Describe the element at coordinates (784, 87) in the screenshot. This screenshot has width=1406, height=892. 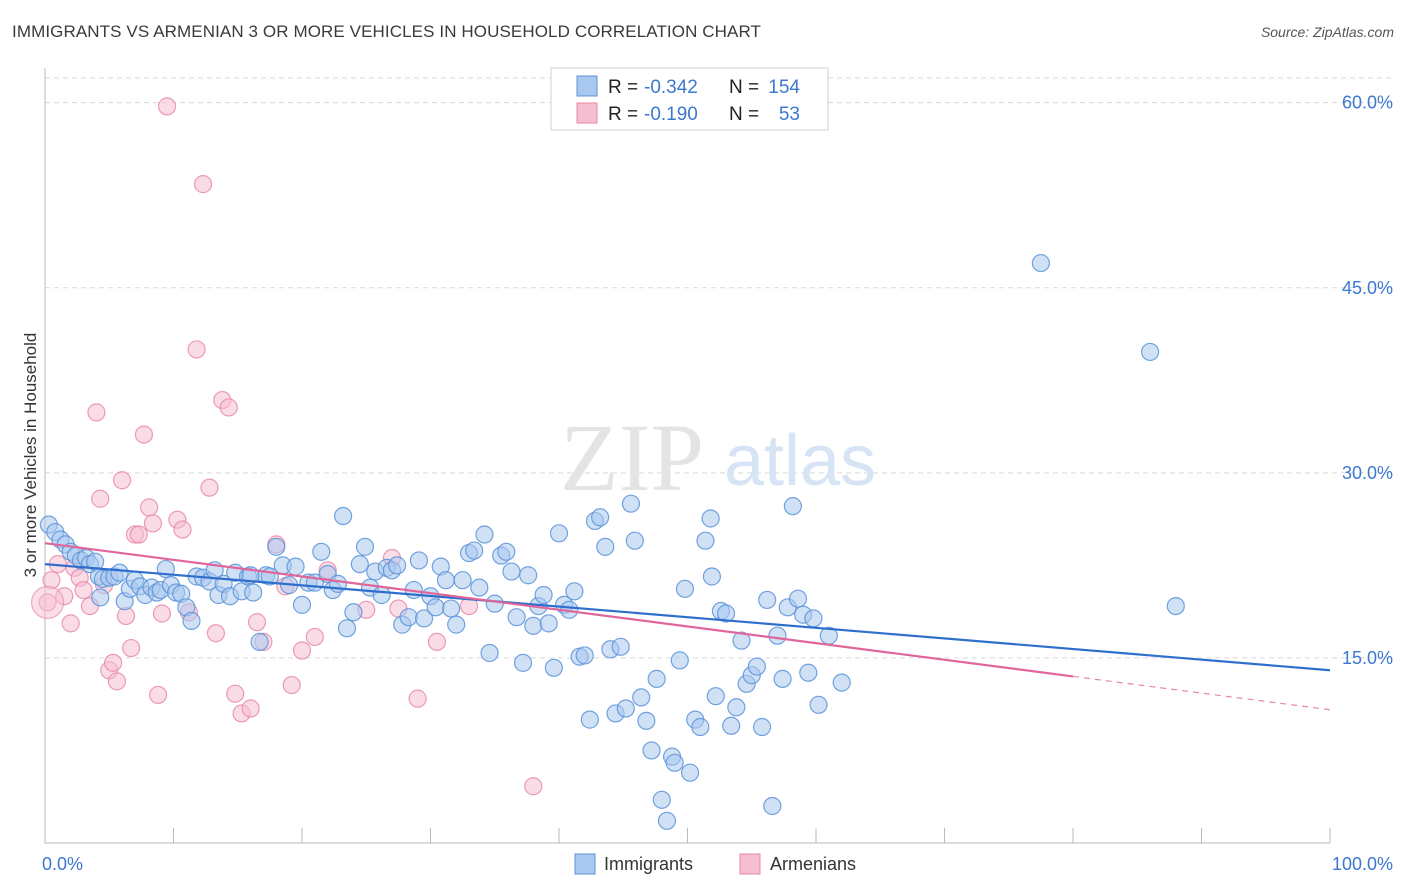
I see `legend-n-value-1: 154` at that location.